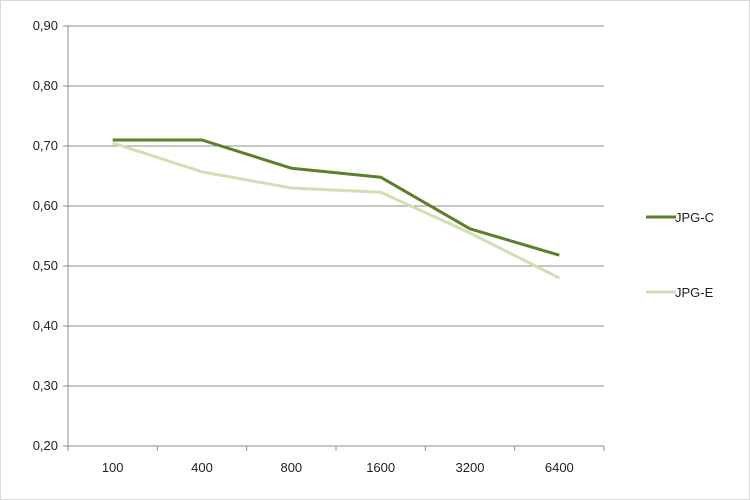 This screenshot has width=750, height=500. Describe the element at coordinates (680, 255) in the screenshot. I see `legend: JPG-C JPG-E` at that location.